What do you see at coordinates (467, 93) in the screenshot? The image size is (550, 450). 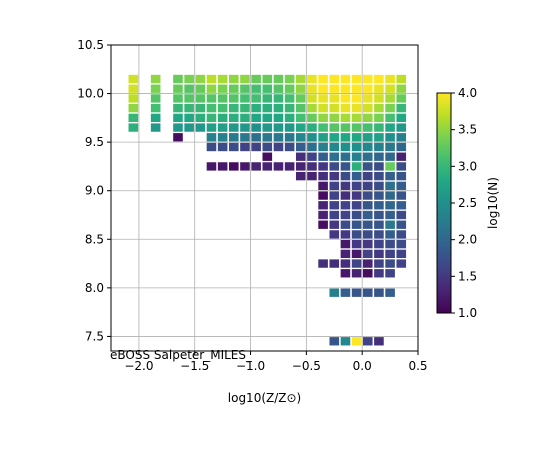 I see `colorbar-tick-label: 4.0` at bounding box center [467, 93].